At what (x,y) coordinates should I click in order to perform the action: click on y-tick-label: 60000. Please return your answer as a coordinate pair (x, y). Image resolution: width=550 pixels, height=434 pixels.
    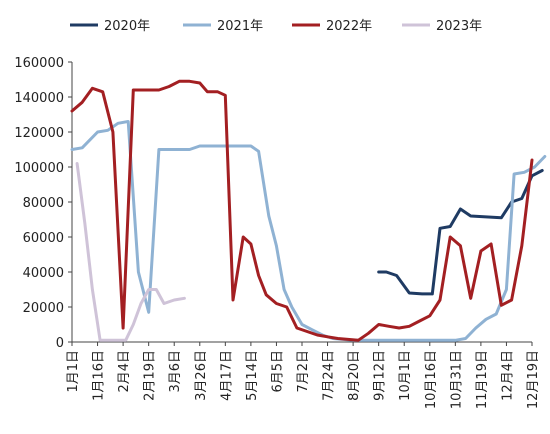
    Looking at the image, I should click on (43, 238).